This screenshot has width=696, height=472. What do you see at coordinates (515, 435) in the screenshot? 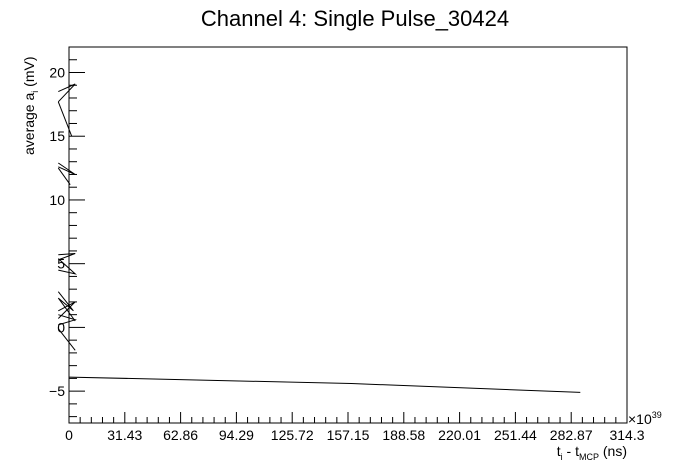
I see `x-tick-label: 251.44` at bounding box center [515, 435].